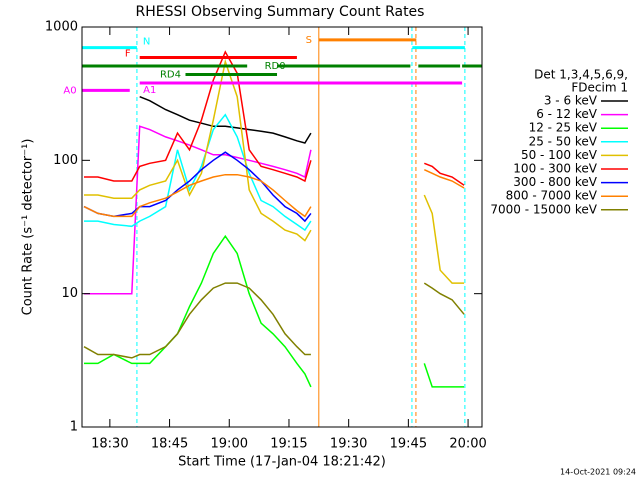 Image resolution: width=640 pixels, height=480 pixels. Describe the element at coordinates (552, 196) in the screenshot. I see `legend-label: 800 - 7000 keV` at that location.